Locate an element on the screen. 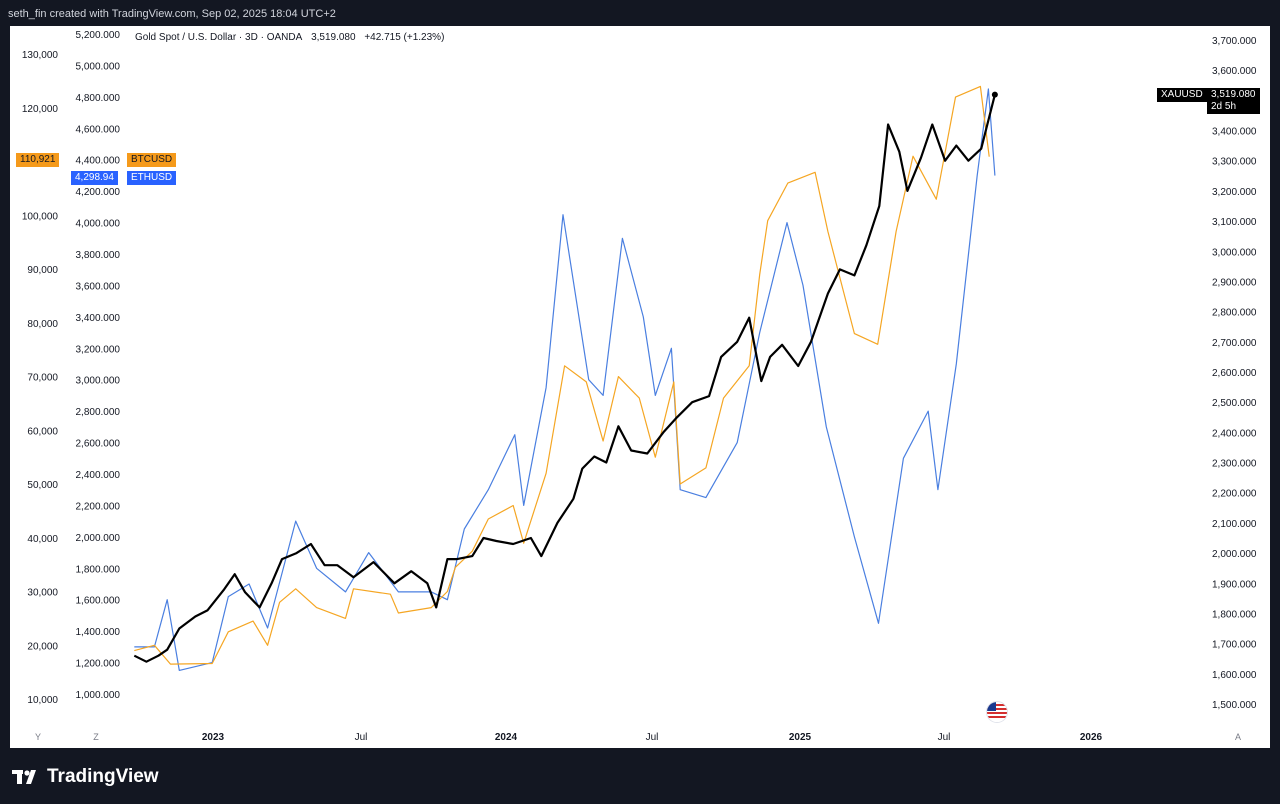 The image size is (1280, 804). eth-tick-label: 5,000.000 is located at coordinates (98, 66).